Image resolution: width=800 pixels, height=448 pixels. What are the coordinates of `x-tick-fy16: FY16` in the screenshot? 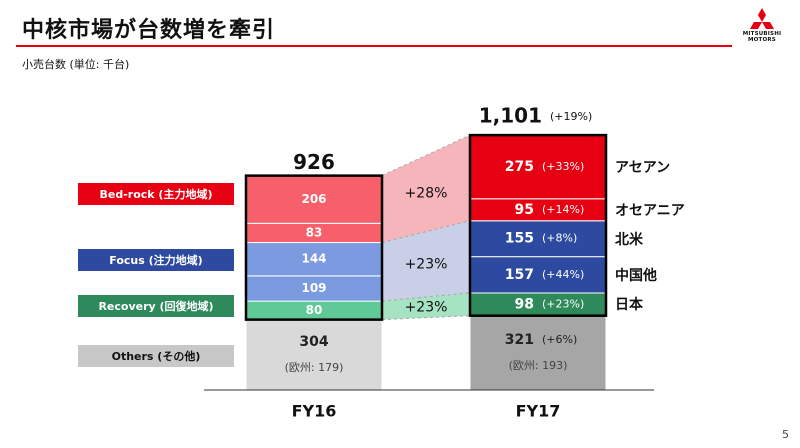 It's located at (314, 411).